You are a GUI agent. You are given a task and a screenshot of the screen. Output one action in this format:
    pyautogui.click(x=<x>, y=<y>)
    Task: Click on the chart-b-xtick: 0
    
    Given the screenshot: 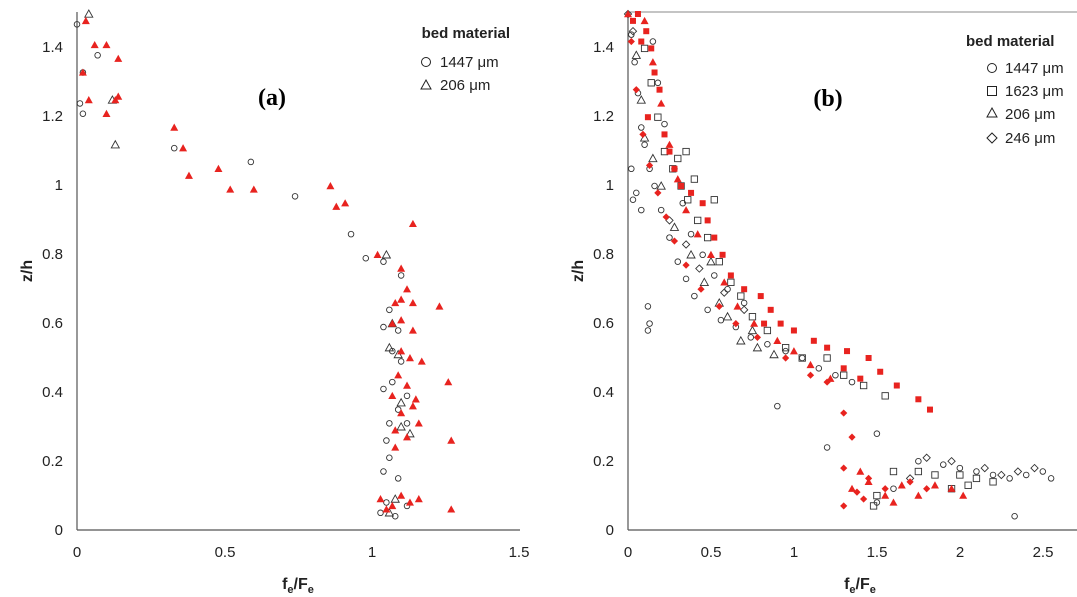 What is the action you would take?
    pyautogui.click(x=628, y=552)
    